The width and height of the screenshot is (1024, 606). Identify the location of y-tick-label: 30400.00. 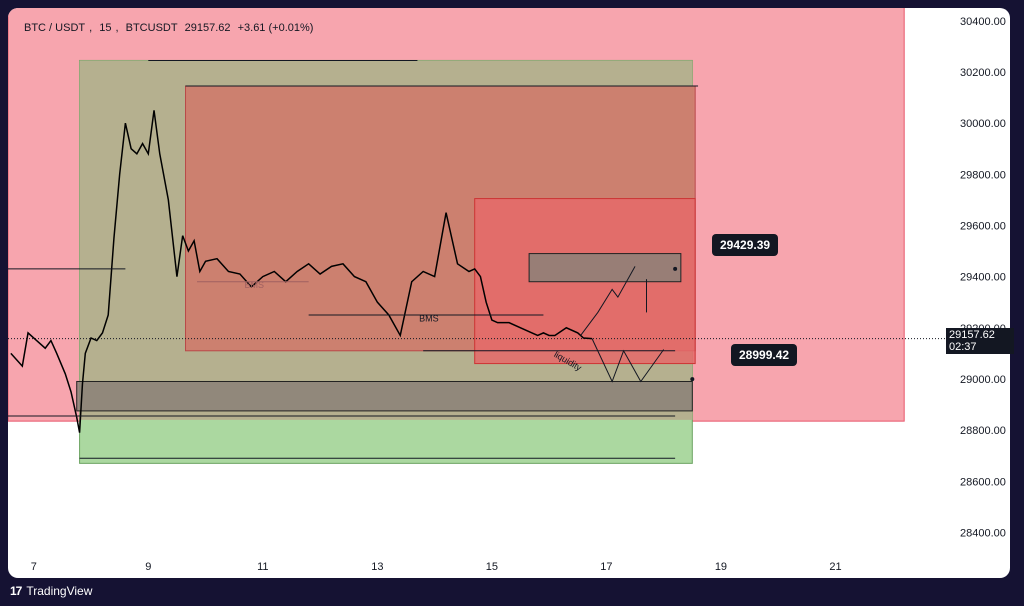
(983, 22).